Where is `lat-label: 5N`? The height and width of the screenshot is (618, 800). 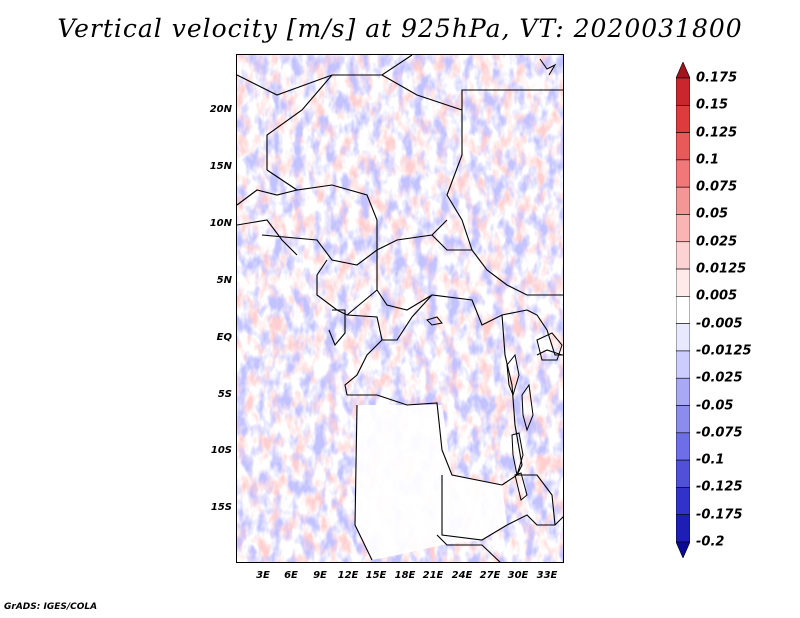
lat-label: 5N is located at coordinates (224, 280).